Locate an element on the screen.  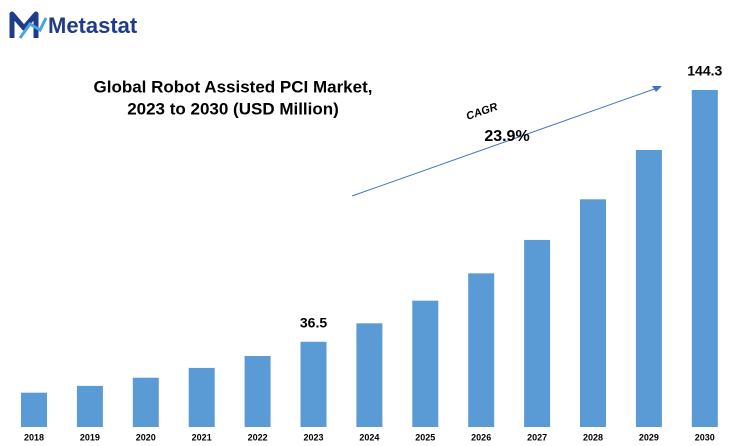
cagr-arrow is located at coordinates (506, 141).